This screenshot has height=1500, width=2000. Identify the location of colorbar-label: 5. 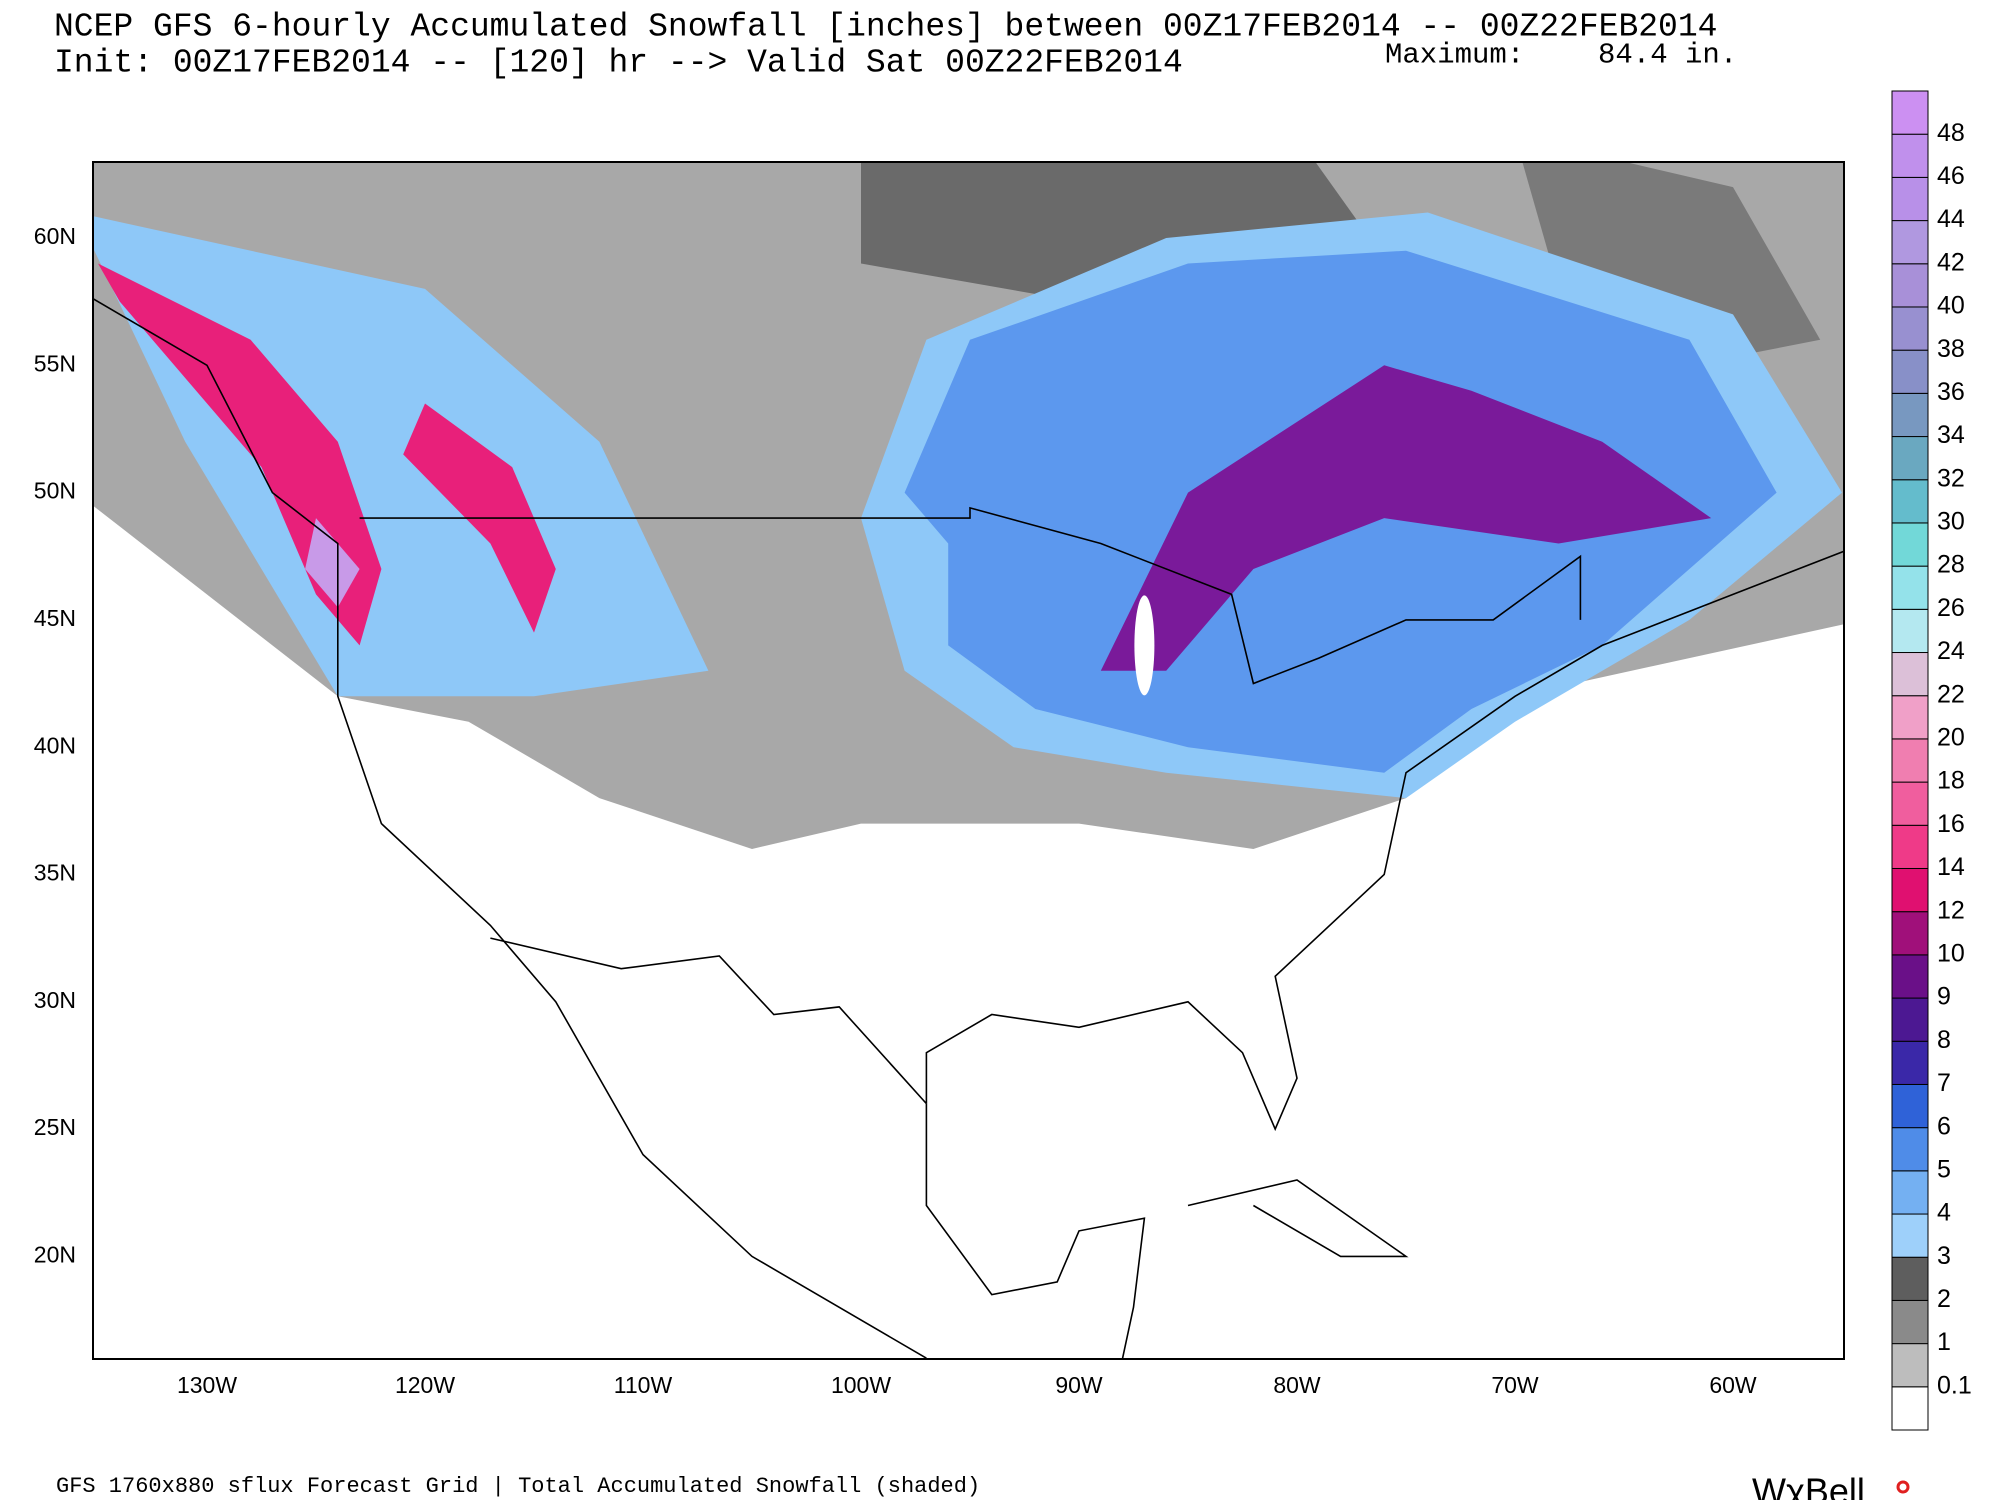
(1944, 1169).